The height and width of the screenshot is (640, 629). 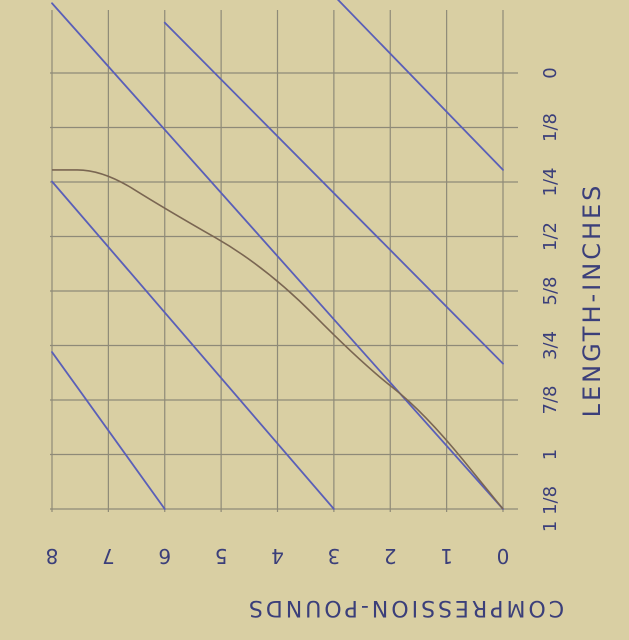 What do you see at coordinates (550, 291) in the screenshot?
I see `y-tick-label: 5/8` at bounding box center [550, 291].